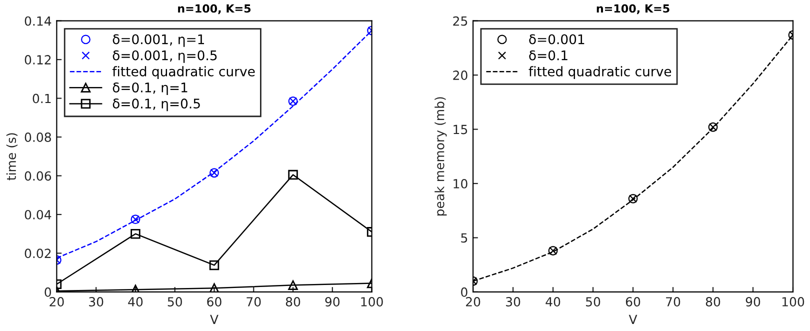 The width and height of the screenshot is (810, 331). What do you see at coordinates (12, 156) in the screenshot?
I see `y-axis-title: time (s)` at bounding box center [12, 156].